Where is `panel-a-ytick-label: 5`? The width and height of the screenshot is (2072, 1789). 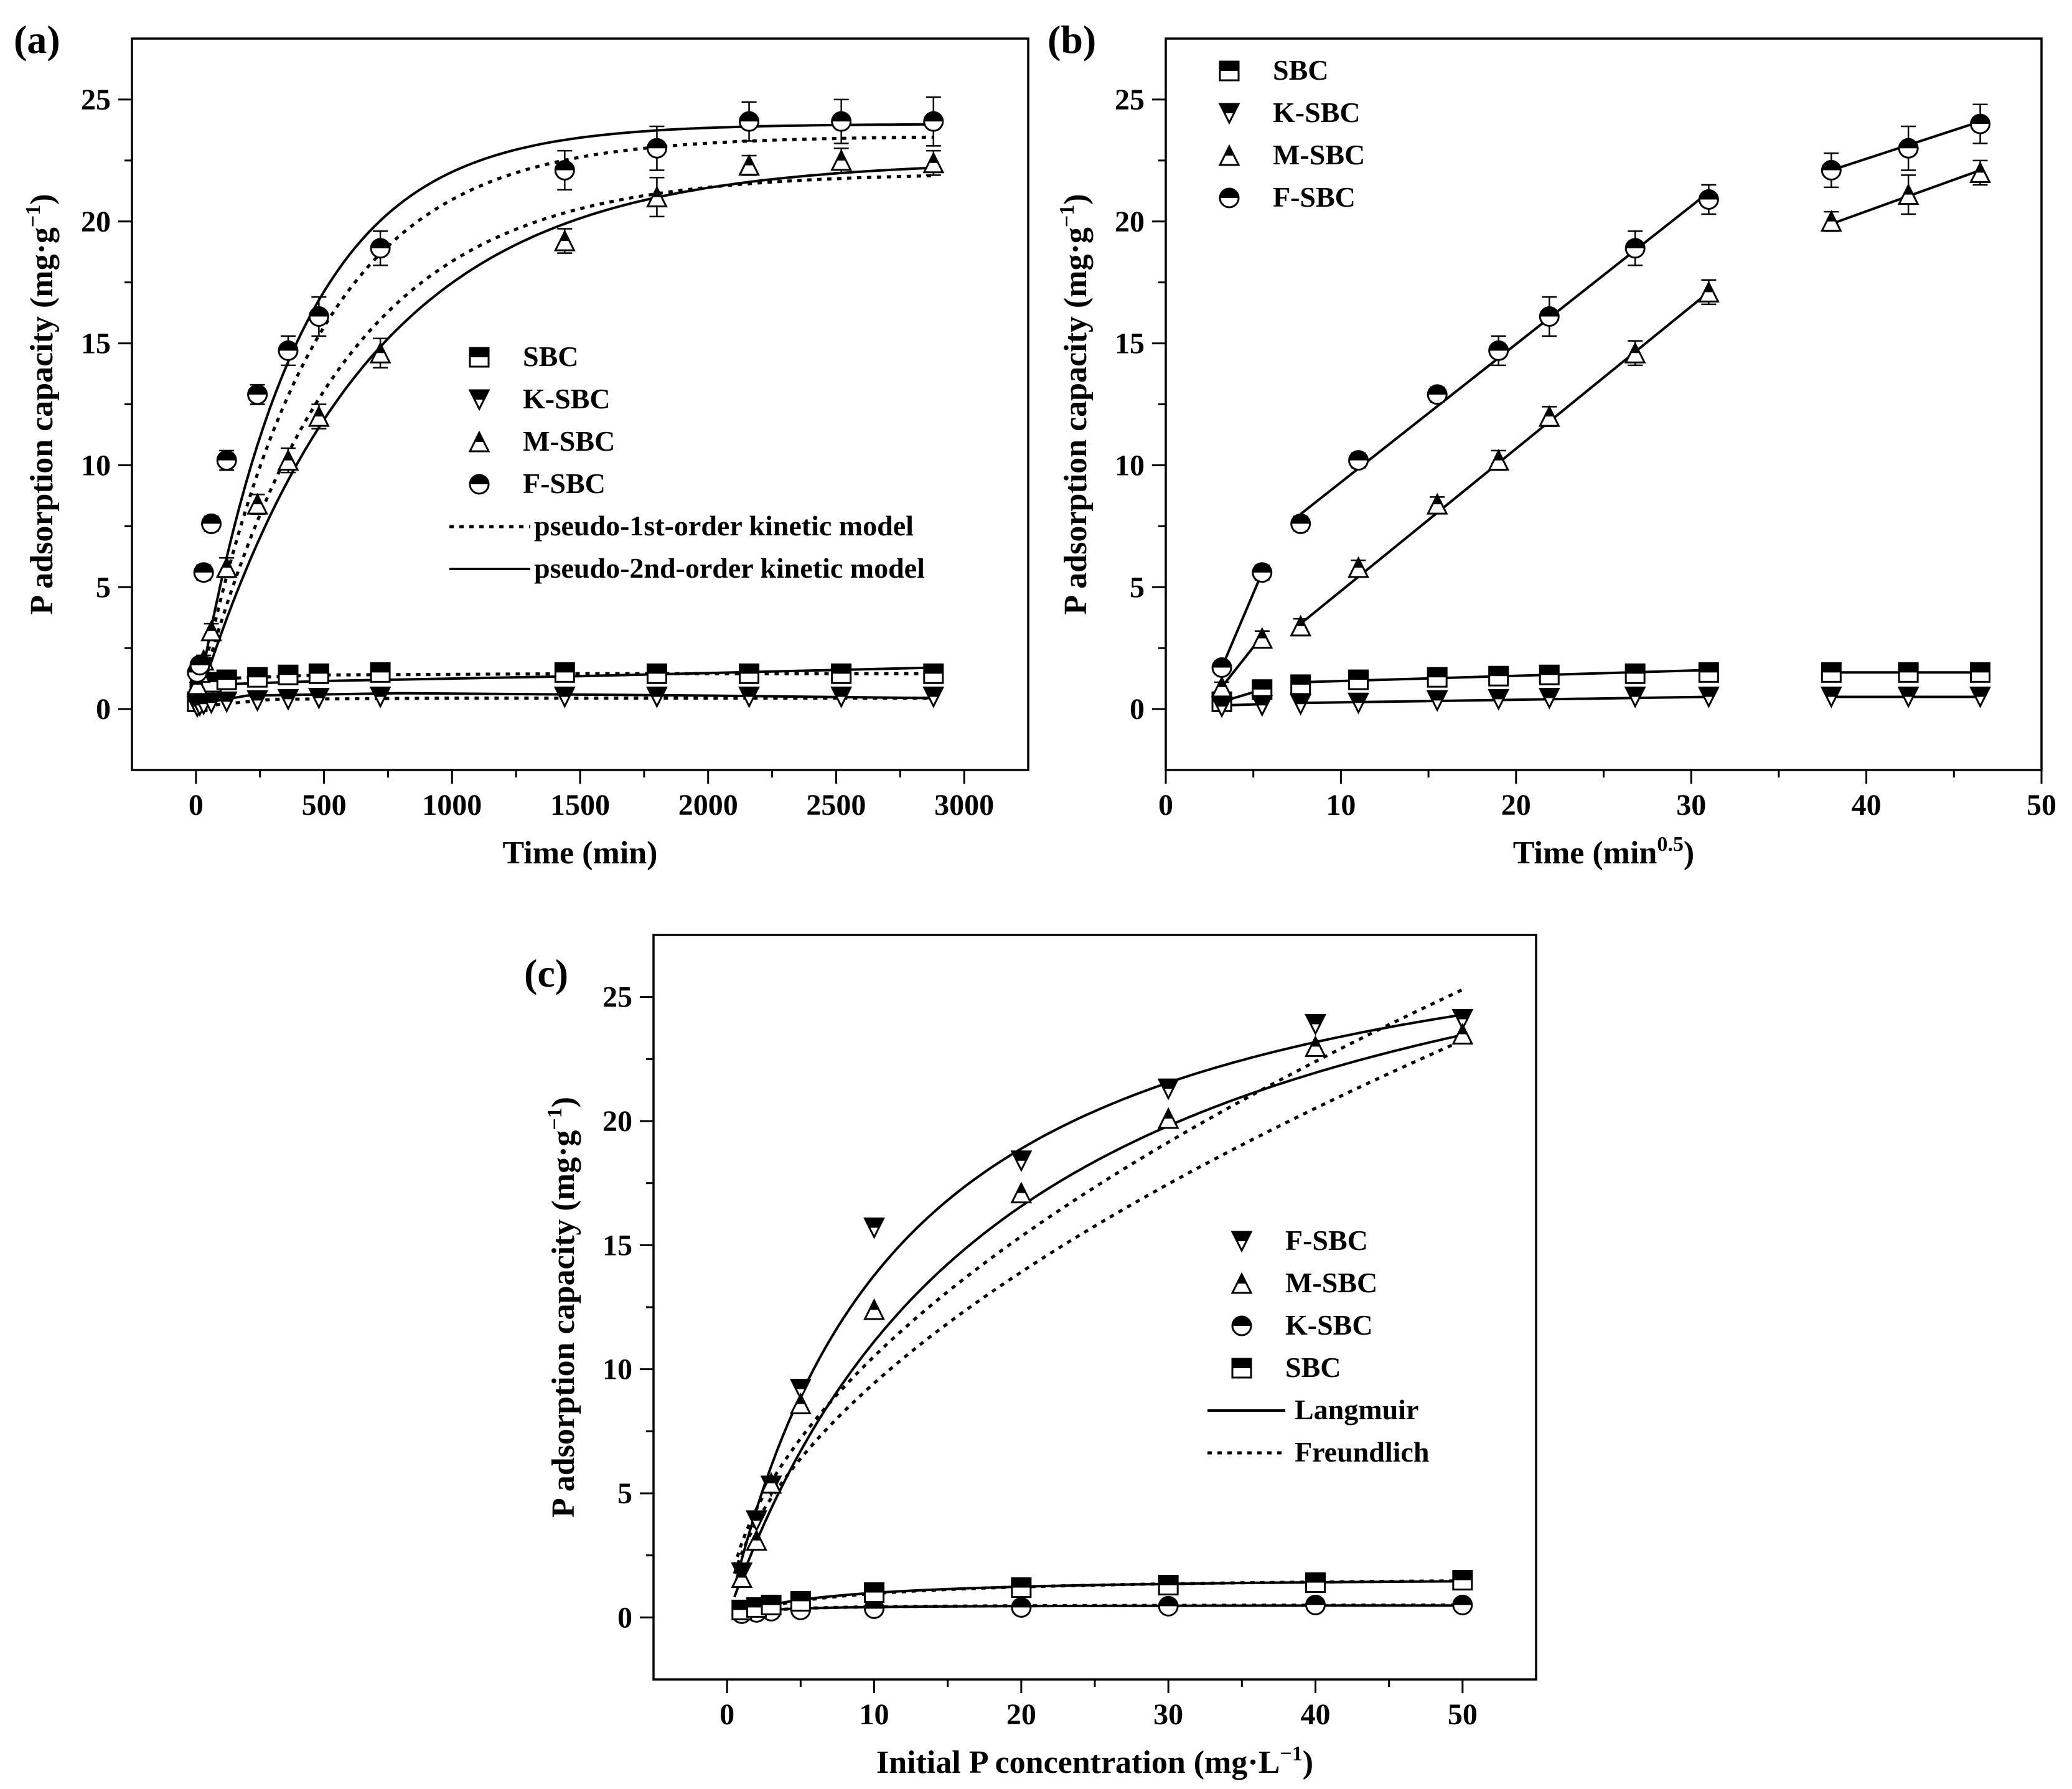 panel-a-ytick-label: 5 is located at coordinates (103, 587).